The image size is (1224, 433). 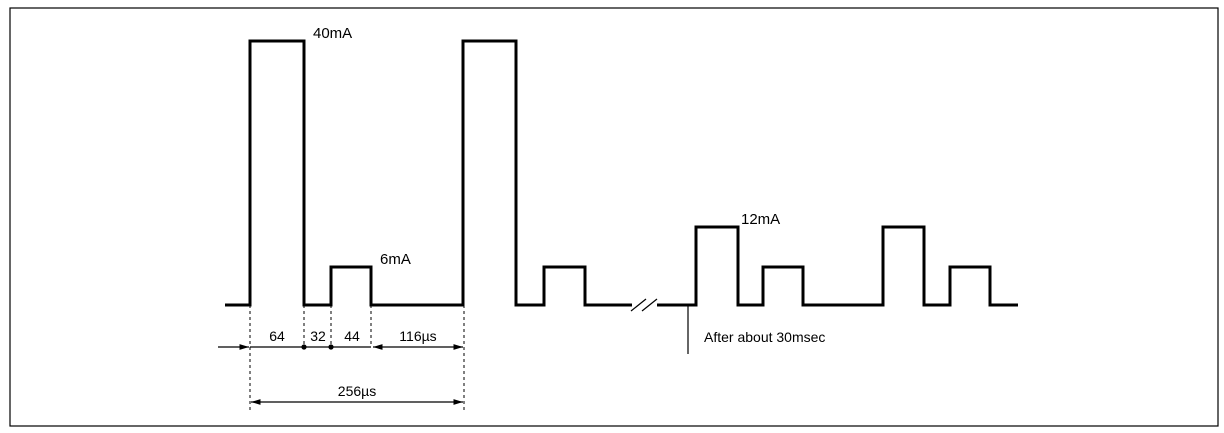 What do you see at coordinates (357, 391) in the screenshot?
I see `dim-label-256us: 256µs` at bounding box center [357, 391].